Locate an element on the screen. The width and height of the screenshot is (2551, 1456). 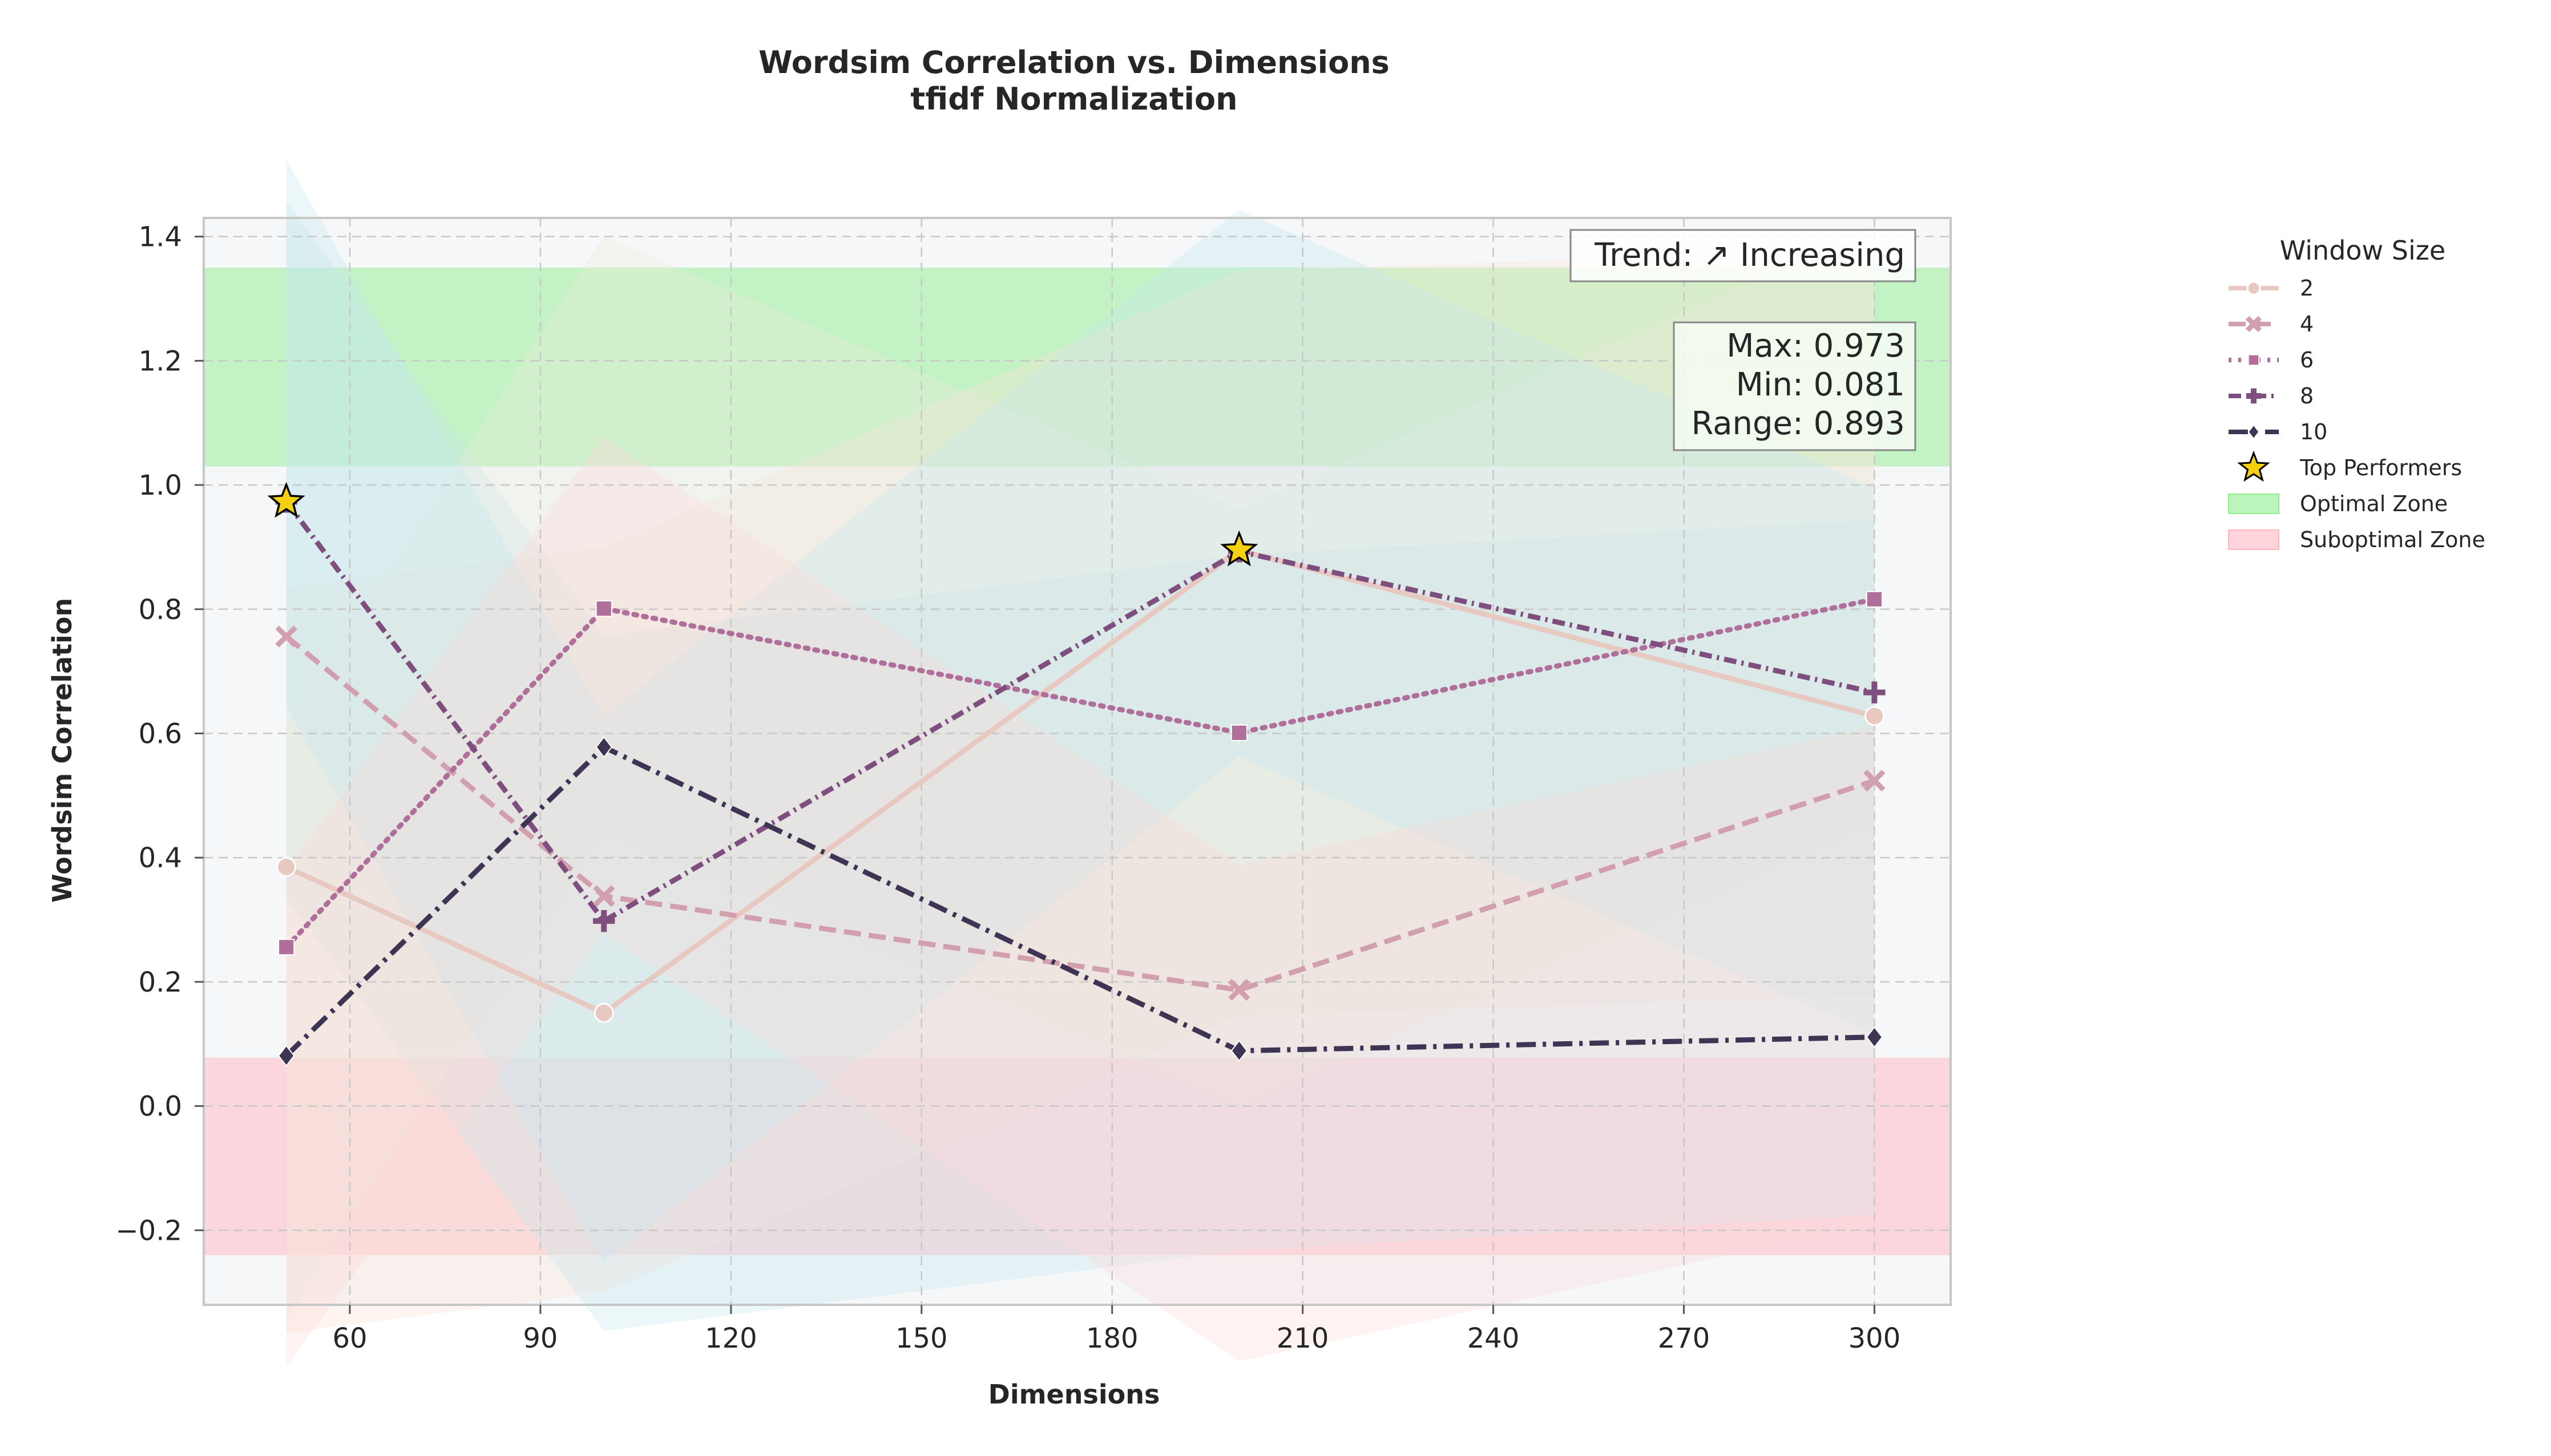
y-tick-label: 0.4 is located at coordinates (160, 858).